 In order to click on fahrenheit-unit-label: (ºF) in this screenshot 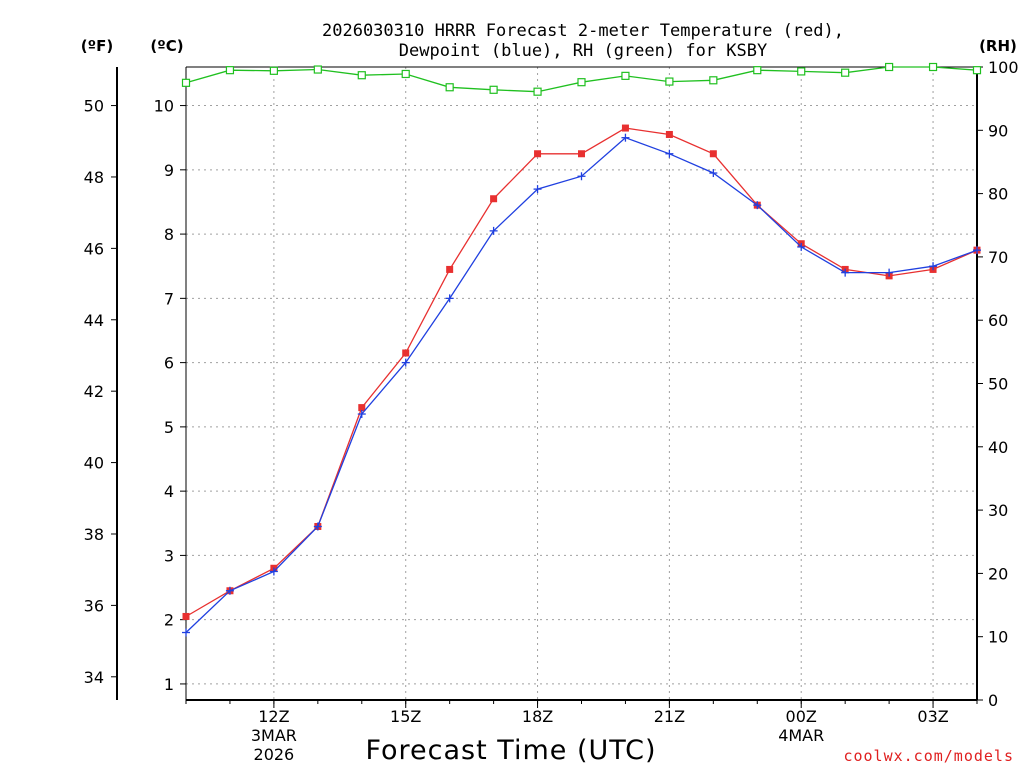, I will do `click(97, 46)`.